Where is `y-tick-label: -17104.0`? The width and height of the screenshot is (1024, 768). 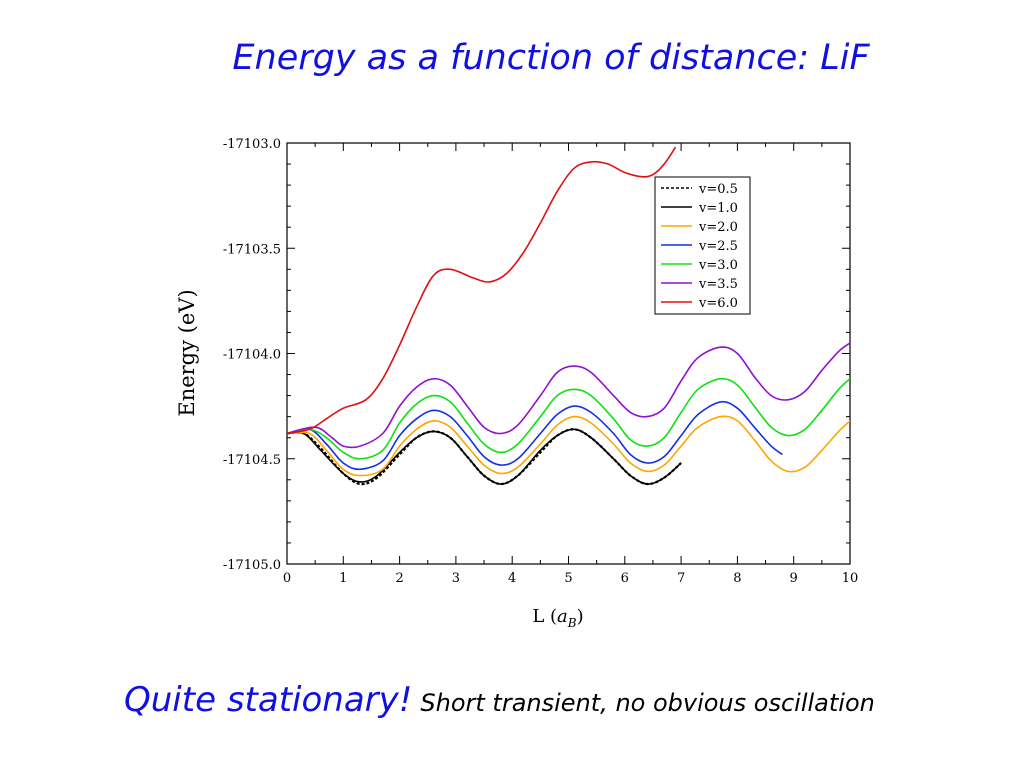 y-tick-label: -17104.0 is located at coordinates (252, 355).